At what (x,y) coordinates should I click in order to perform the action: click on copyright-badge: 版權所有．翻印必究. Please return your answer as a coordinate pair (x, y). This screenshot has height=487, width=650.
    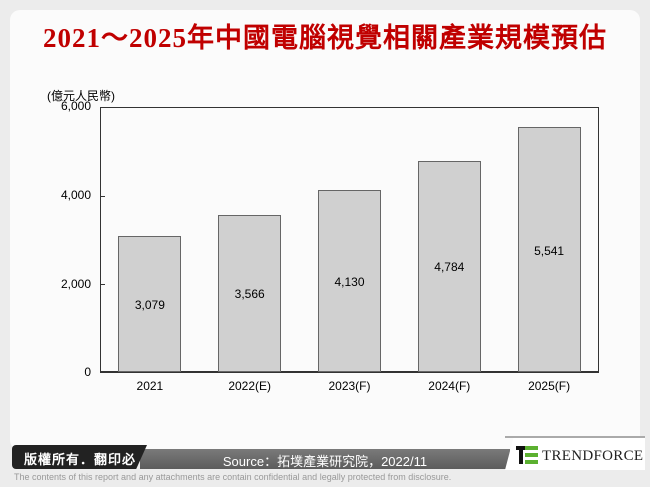
    Looking at the image, I should click on (79, 457).